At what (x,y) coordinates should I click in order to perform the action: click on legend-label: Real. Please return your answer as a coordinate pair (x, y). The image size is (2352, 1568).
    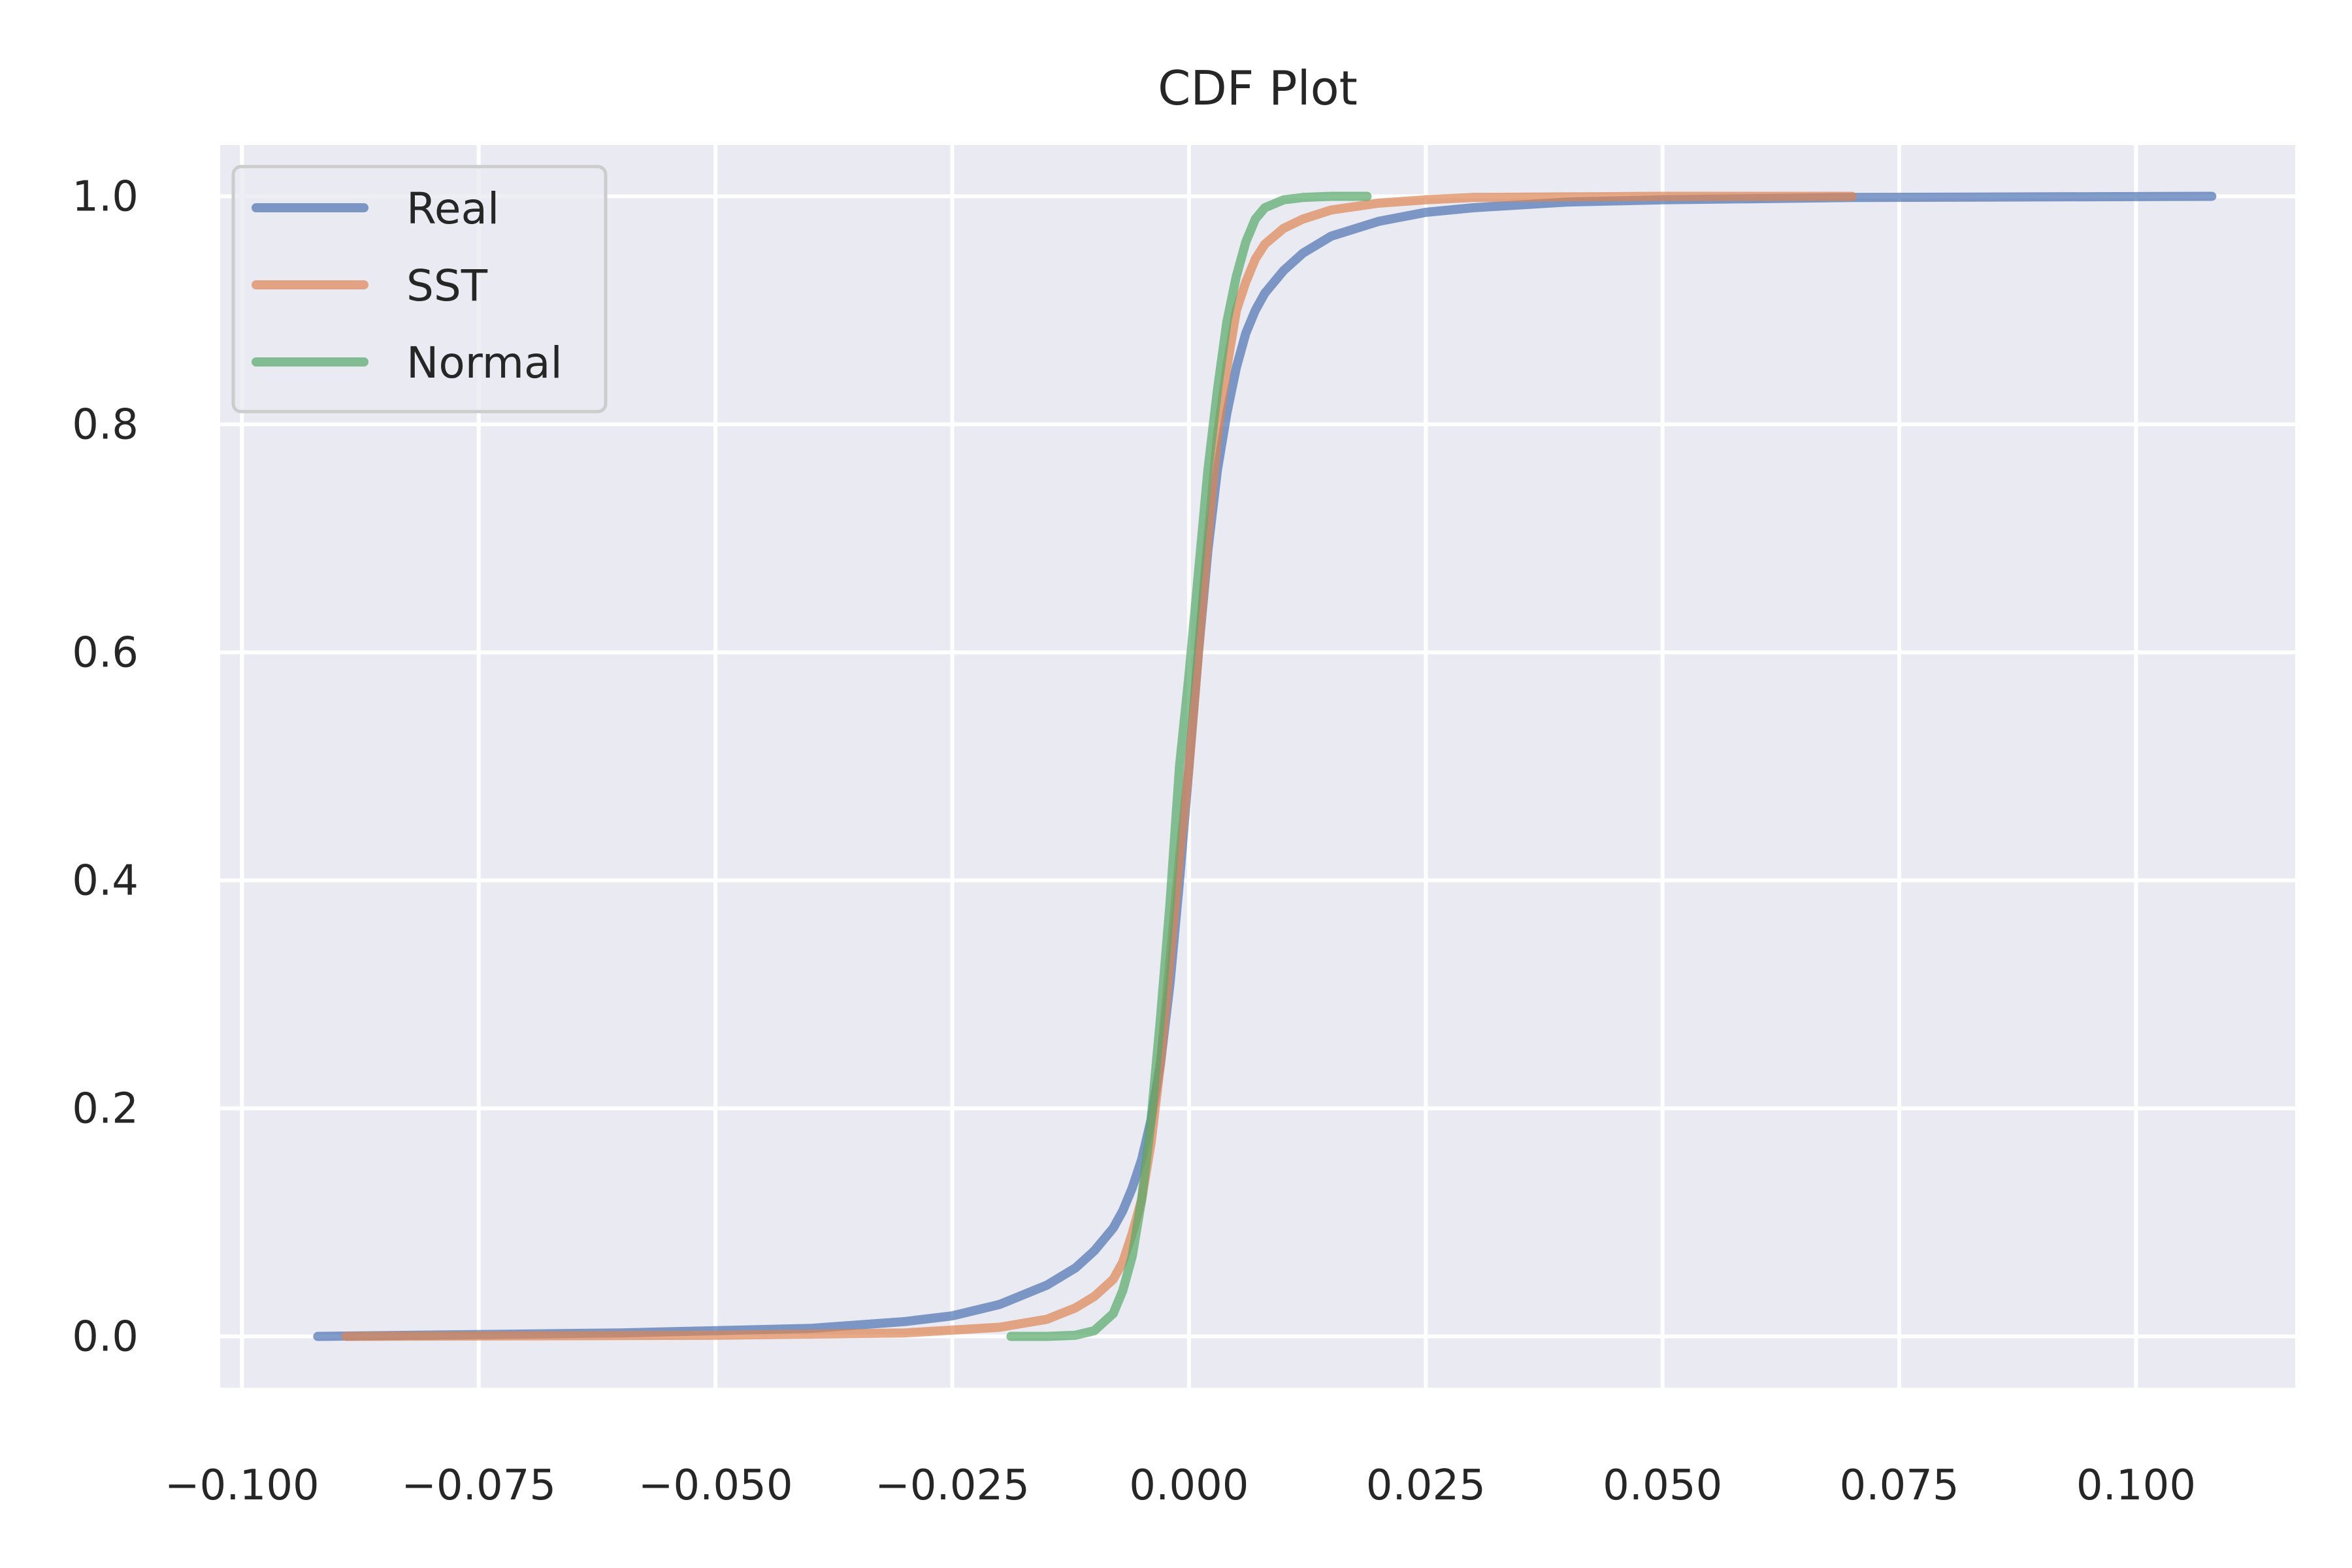
    Looking at the image, I should click on (452, 209).